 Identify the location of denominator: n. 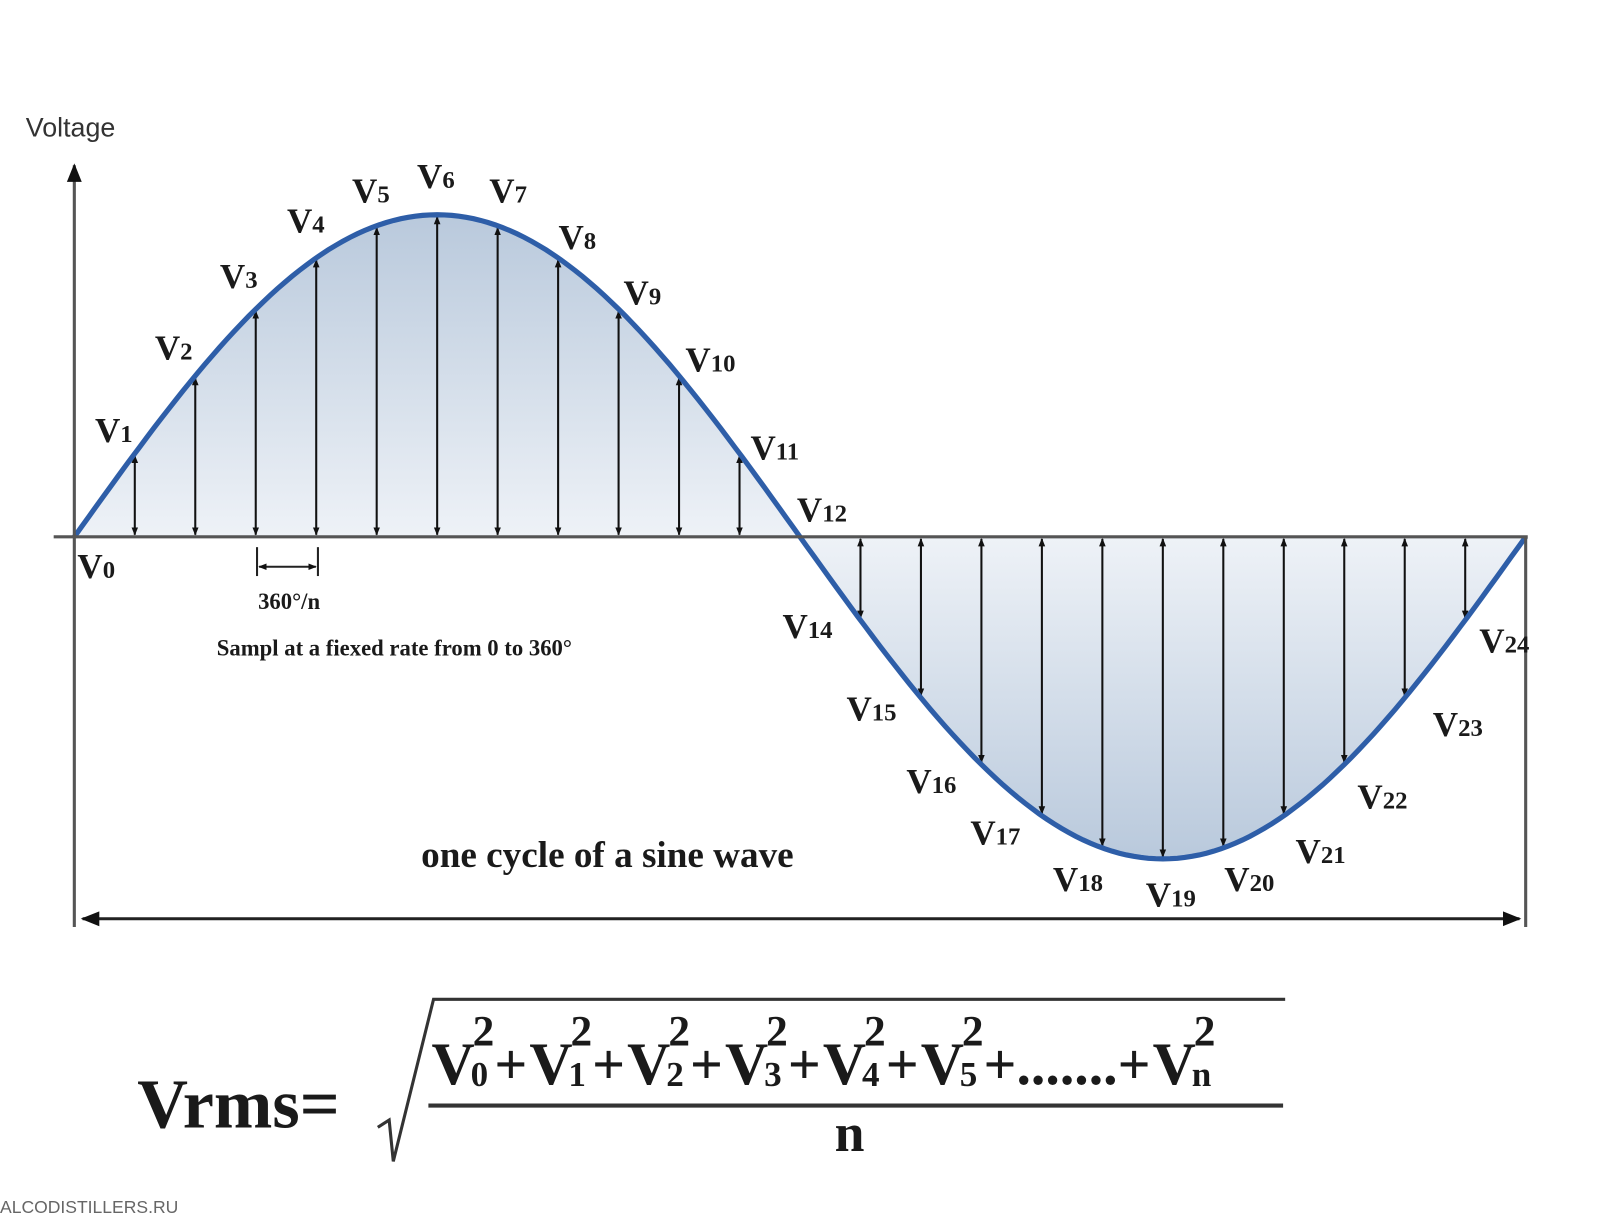
(850, 1133).